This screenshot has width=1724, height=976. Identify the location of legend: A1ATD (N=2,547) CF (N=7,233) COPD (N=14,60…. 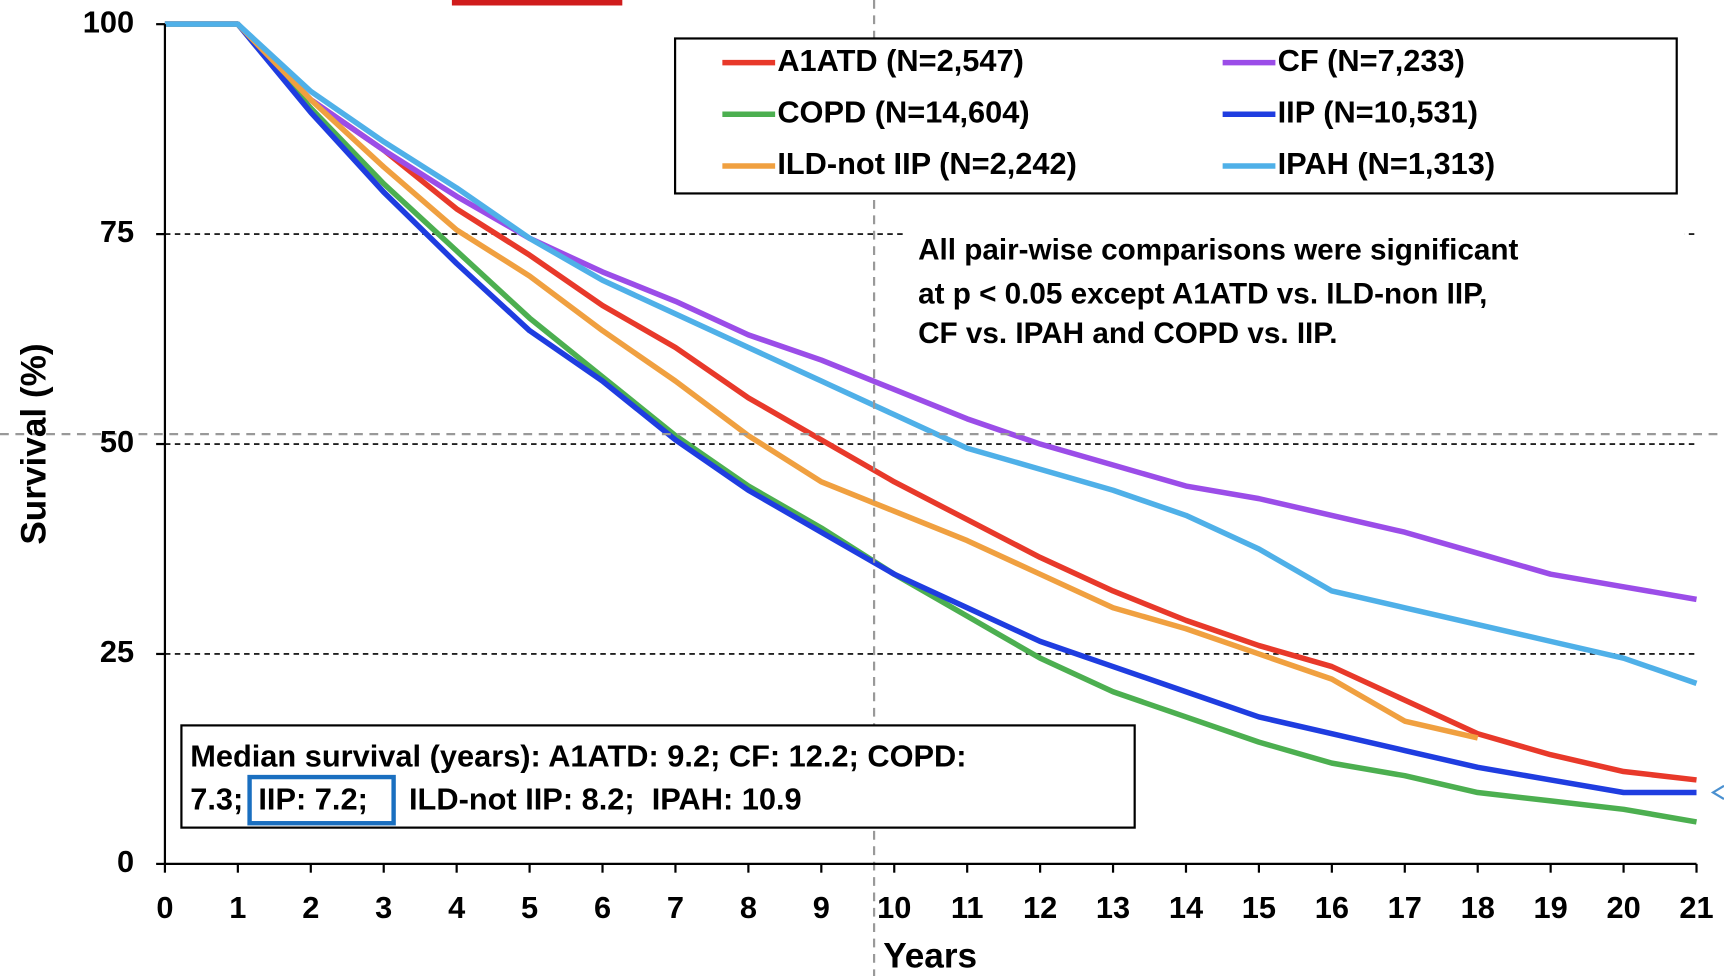
(1108, 112).